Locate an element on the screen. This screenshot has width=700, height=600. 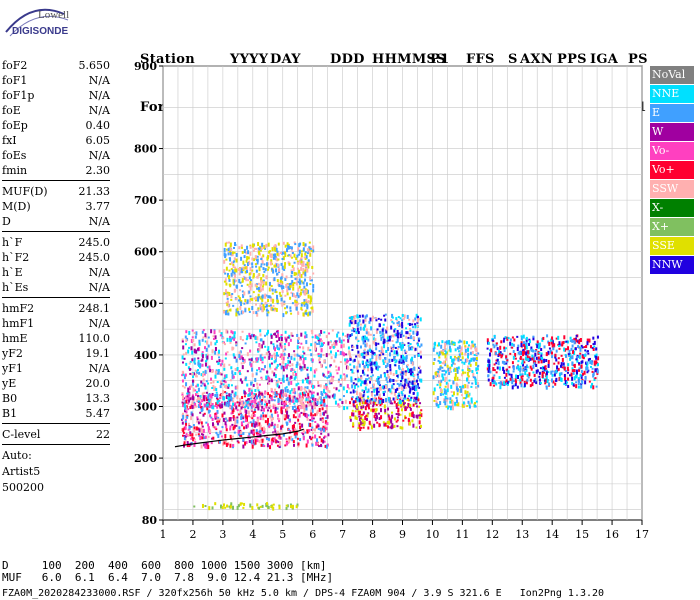
param-name: M(D) is located at coordinates (16, 206).